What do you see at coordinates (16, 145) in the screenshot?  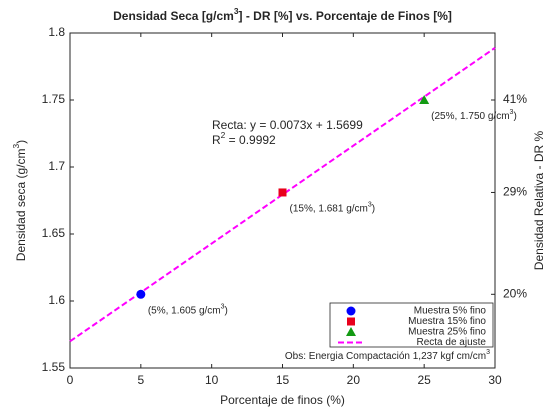 I see `y-axis-label-sup: 3` at bounding box center [16, 145].